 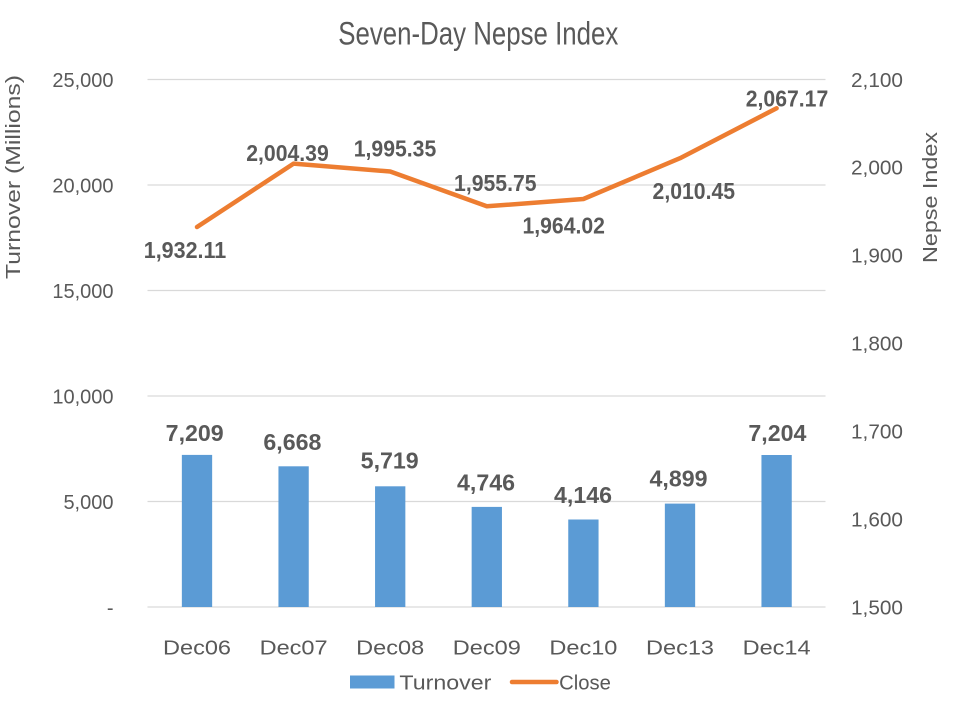 What do you see at coordinates (877, 608) in the screenshot?
I see `svg-text: 1,500` at bounding box center [877, 608].